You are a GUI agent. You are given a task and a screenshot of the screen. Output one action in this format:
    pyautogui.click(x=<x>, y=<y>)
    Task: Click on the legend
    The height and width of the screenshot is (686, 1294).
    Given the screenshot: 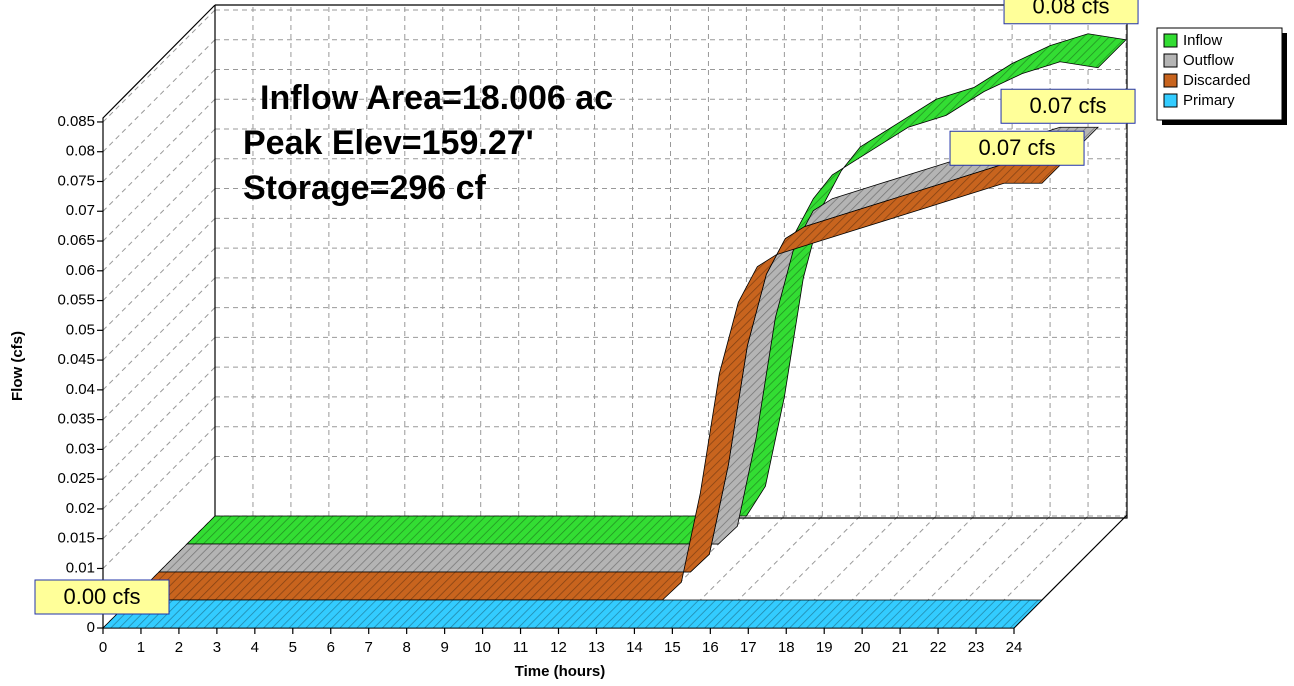 What is the action you would take?
    pyautogui.click(x=1219, y=74)
    